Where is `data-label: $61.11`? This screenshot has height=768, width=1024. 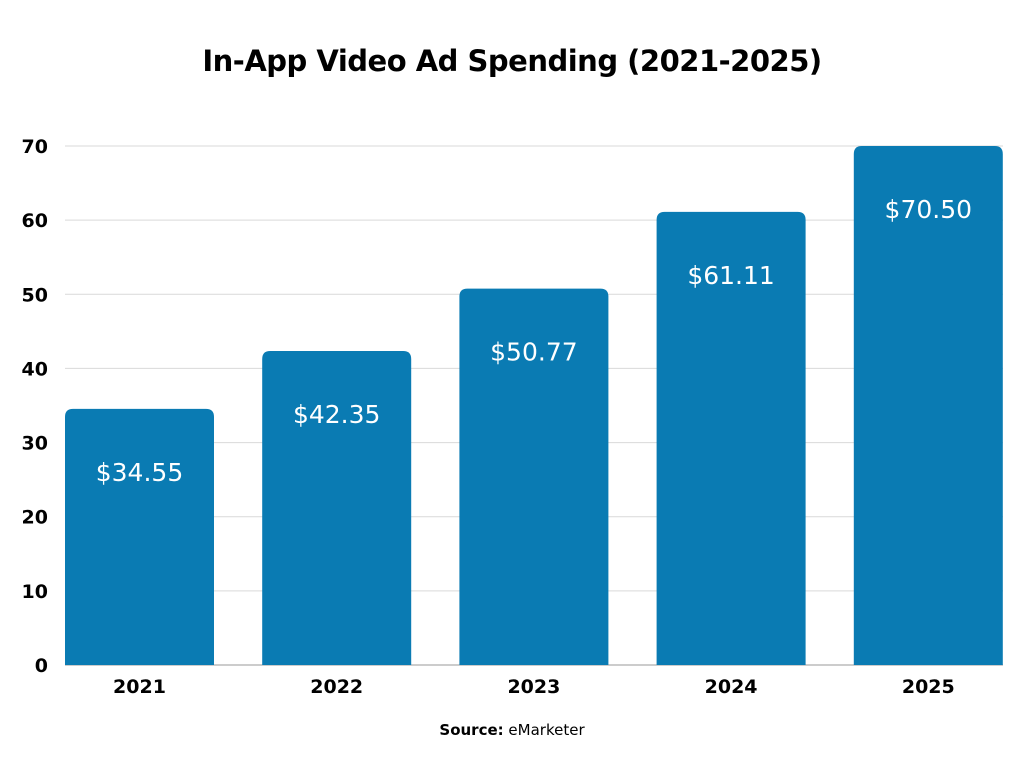
data-label: $61.11 is located at coordinates (730, 275).